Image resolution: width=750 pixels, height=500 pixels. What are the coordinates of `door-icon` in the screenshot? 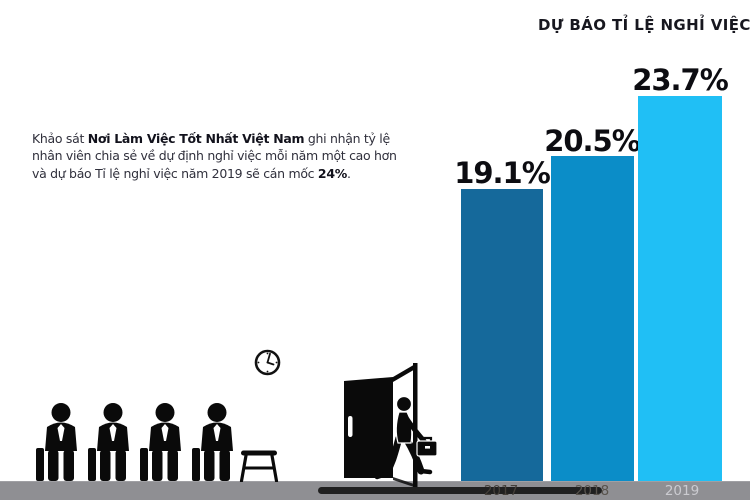 It's located at (391, 427).